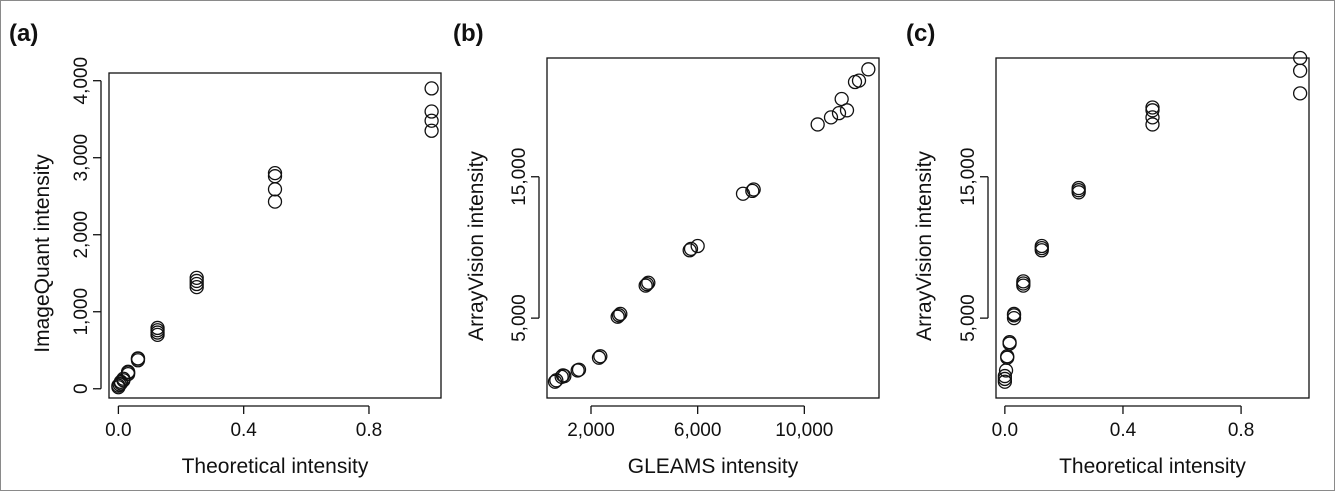 The height and width of the screenshot is (491, 1335). Describe the element at coordinates (243, 430) in the screenshot. I see `panel-a-x-tick-label: 0.4` at that location.